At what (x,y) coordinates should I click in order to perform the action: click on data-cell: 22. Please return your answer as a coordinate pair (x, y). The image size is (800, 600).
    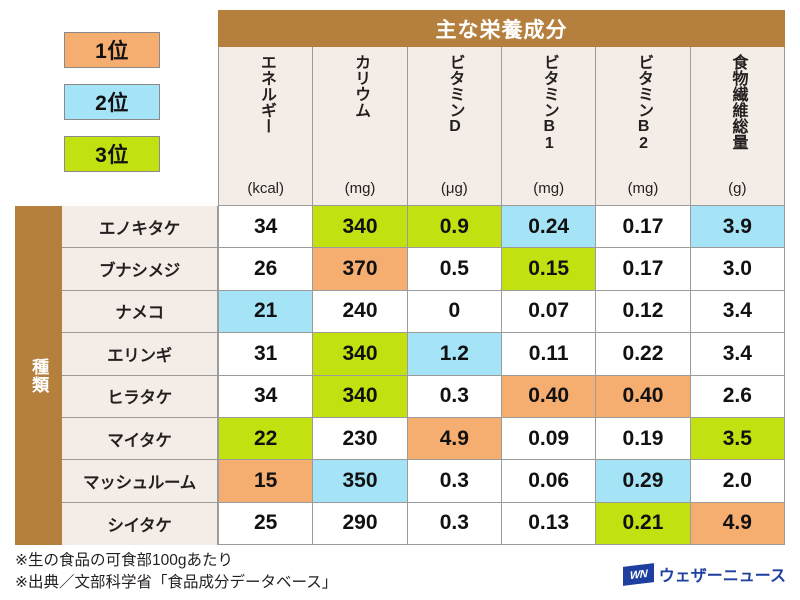
    Looking at the image, I should click on (266, 439).